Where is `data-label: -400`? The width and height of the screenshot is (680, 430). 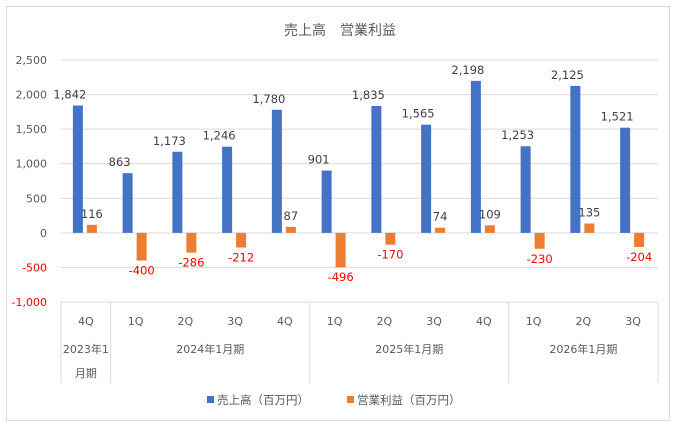 data-label: -400 is located at coordinates (142, 271).